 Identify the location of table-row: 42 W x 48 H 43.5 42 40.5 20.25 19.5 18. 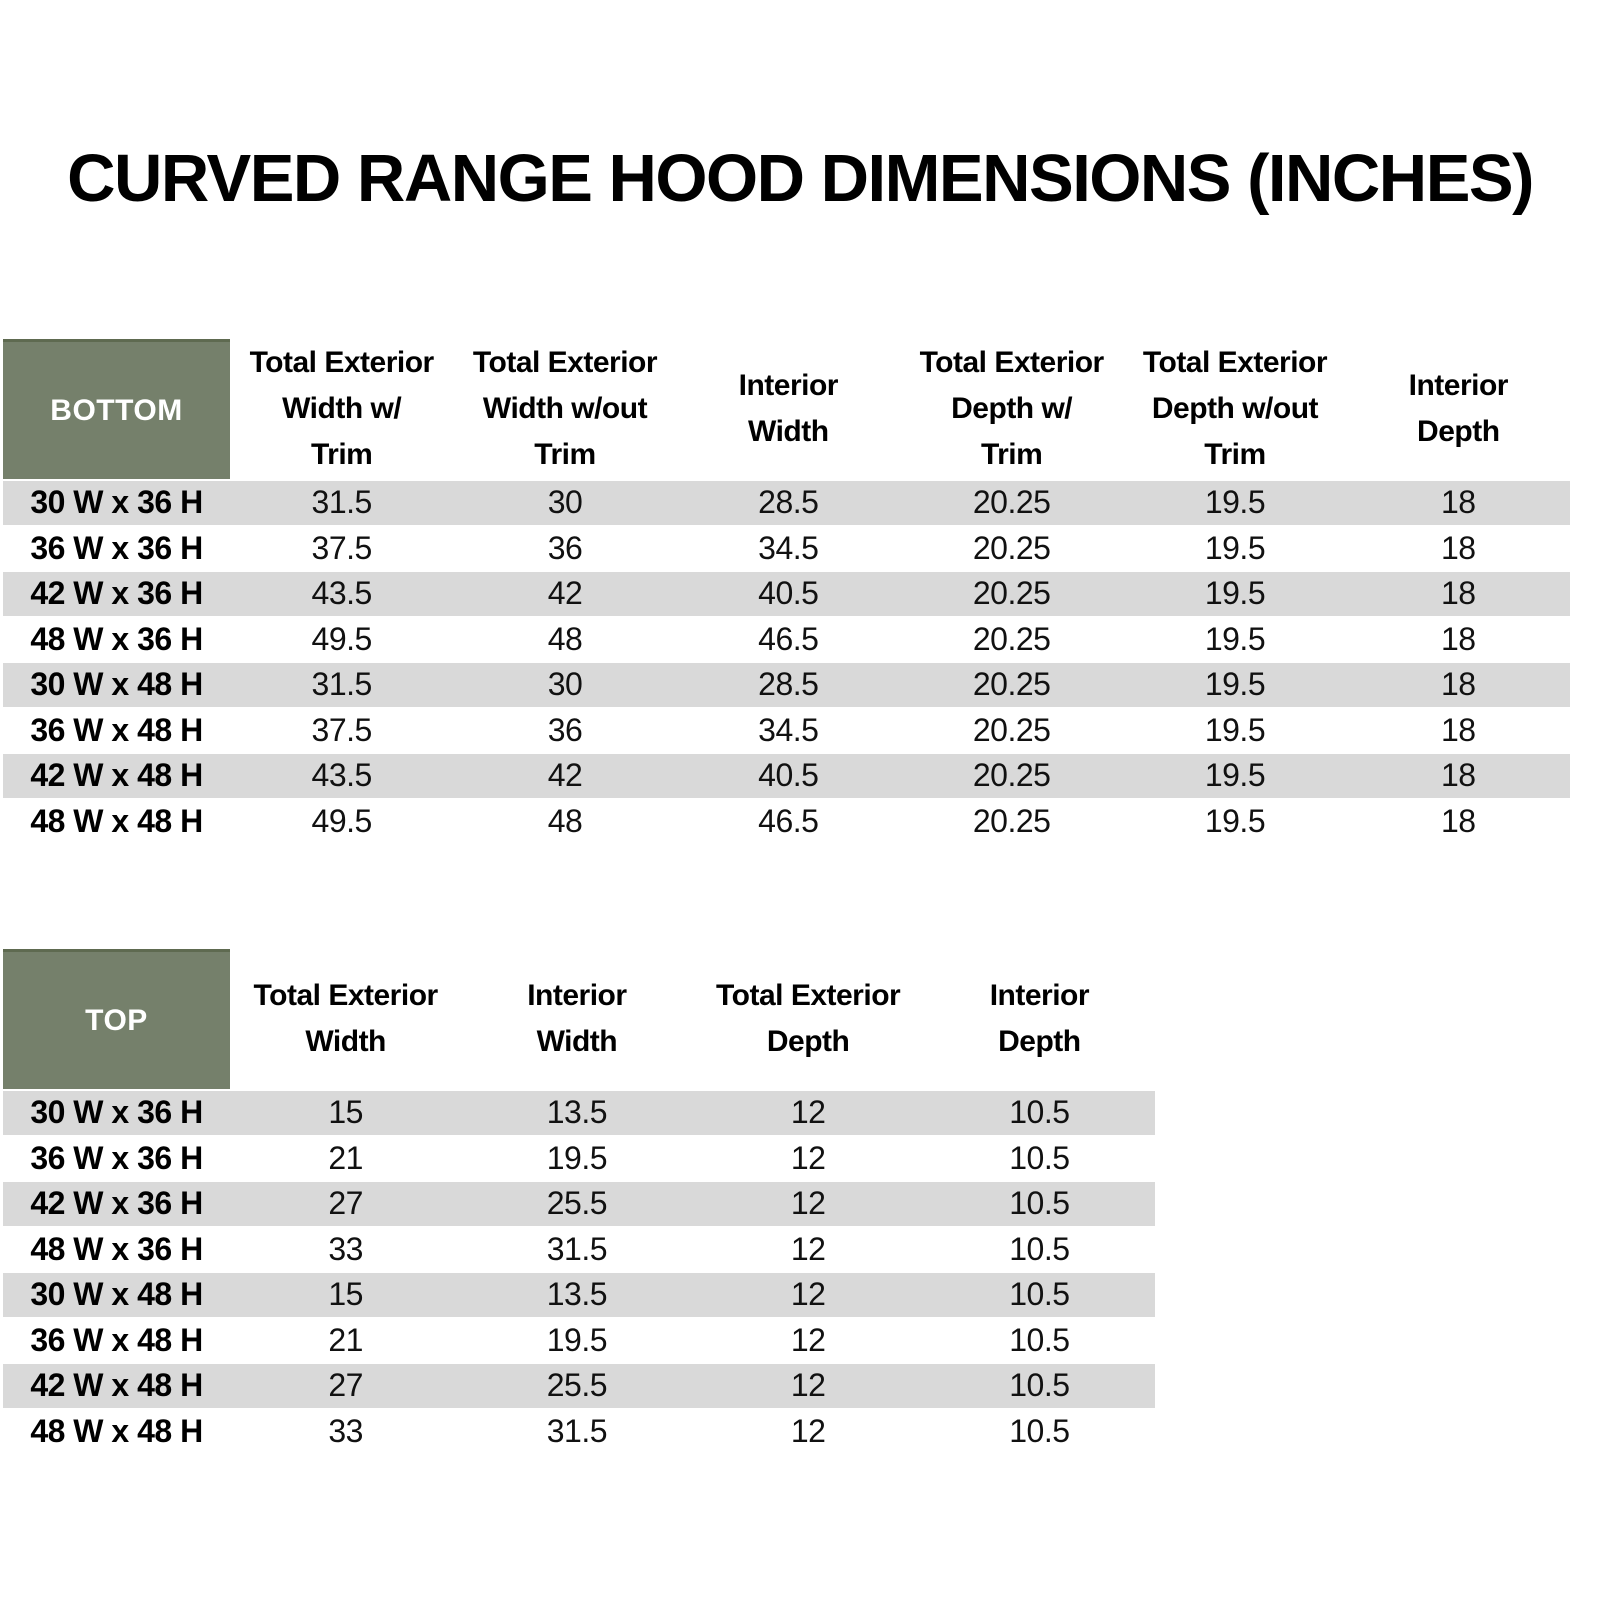
(786, 775).